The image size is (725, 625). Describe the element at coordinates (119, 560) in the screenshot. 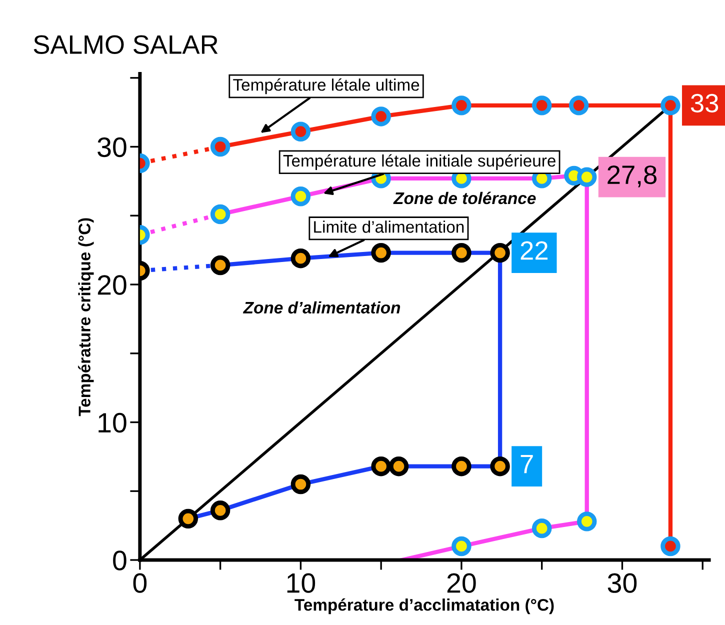

I see `y-tick-label: 0` at that location.